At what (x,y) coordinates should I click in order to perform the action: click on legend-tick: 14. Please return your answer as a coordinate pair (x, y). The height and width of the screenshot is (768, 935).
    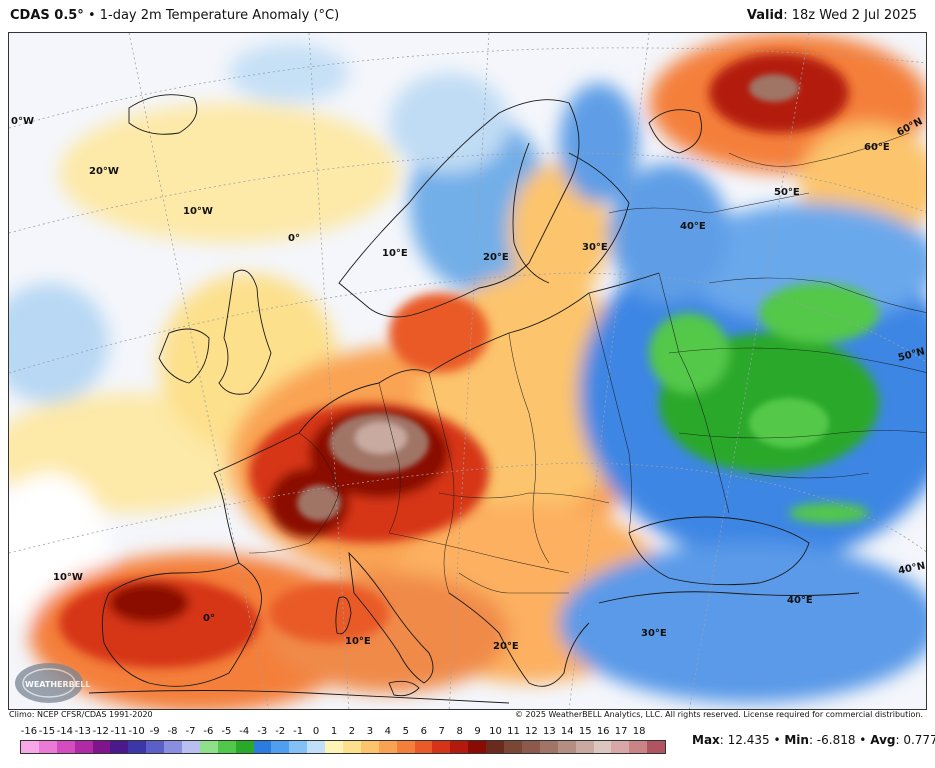
    Looking at the image, I should click on (567, 731).